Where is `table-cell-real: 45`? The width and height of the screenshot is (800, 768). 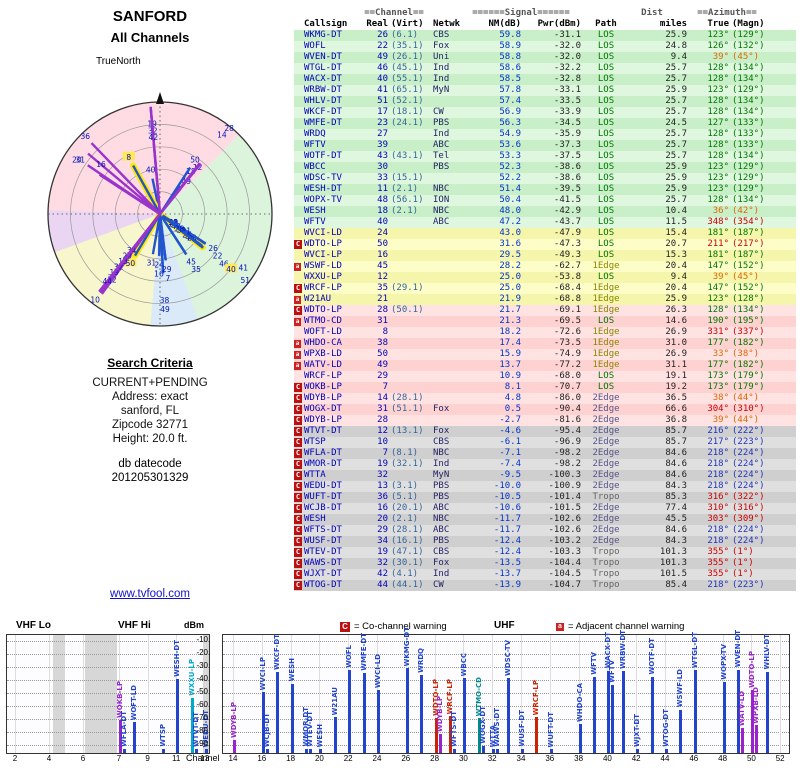
table-cell-real: 45 is located at coordinates (382, 266).